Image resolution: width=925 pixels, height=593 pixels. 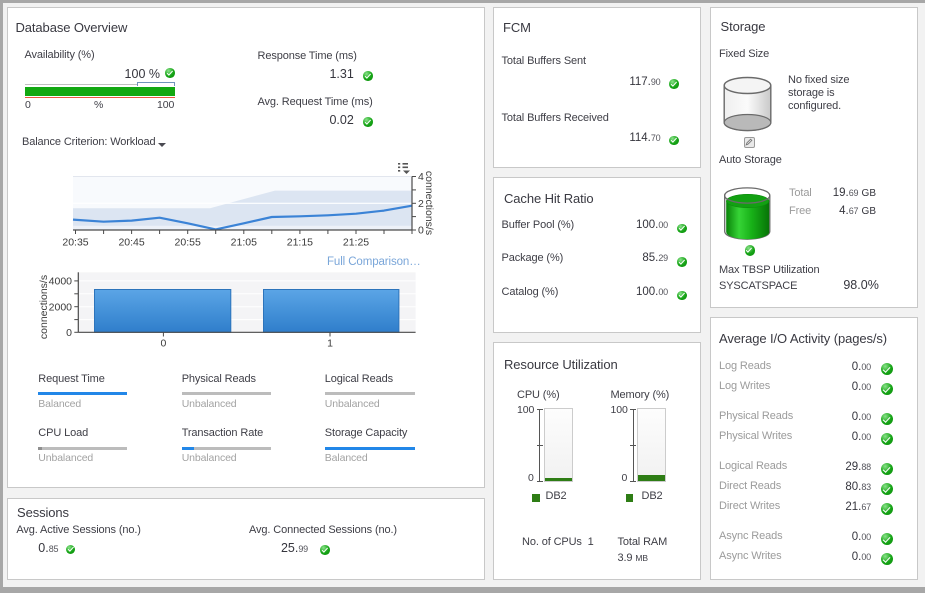 What do you see at coordinates (61, 308) in the screenshot?
I see `svg-text: 2000` at bounding box center [61, 308].